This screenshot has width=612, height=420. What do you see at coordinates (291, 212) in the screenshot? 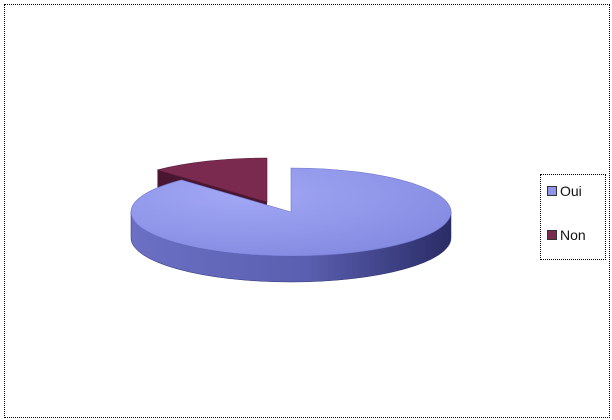
I see `pie-slice-oui` at bounding box center [291, 212].